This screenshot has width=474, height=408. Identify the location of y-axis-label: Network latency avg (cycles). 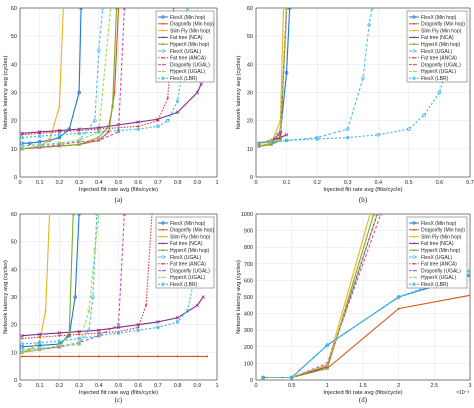
(239, 93).